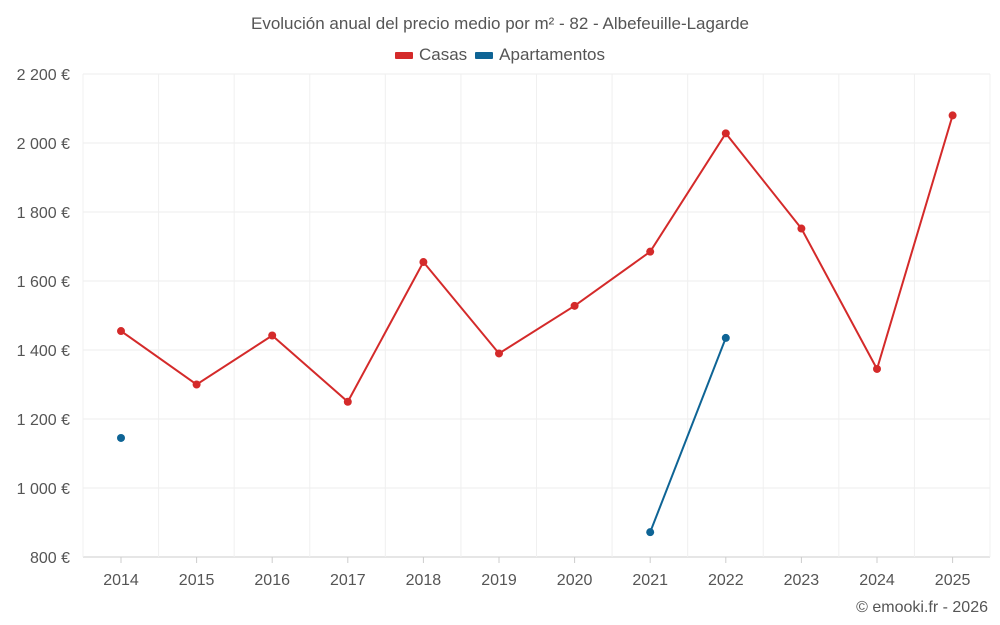 This screenshot has width=1000, height=625. What do you see at coordinates (650, 580) in the screenshot?
I see `x-tick-label: 2021` at bounding box center [650, 580].